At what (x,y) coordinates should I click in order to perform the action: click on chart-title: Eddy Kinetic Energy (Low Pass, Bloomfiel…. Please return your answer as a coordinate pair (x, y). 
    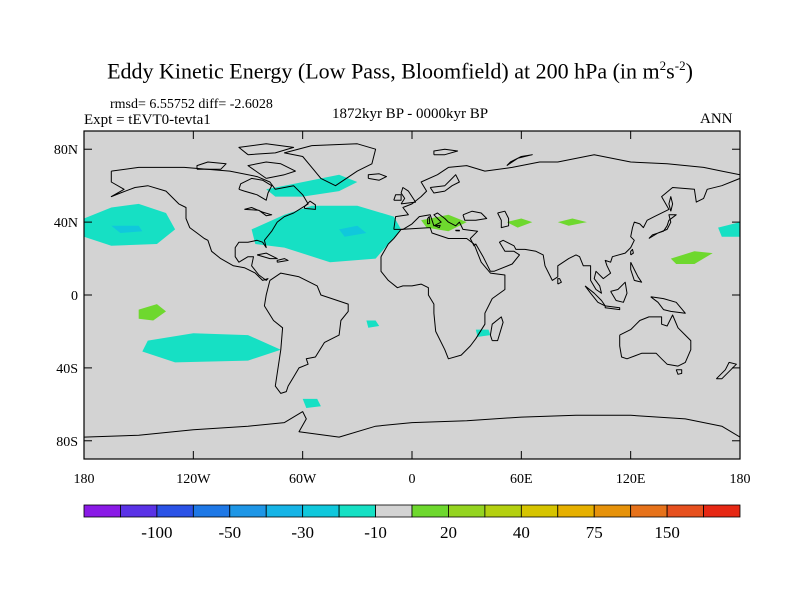
    Looking at the image, I should click on (400, 71).